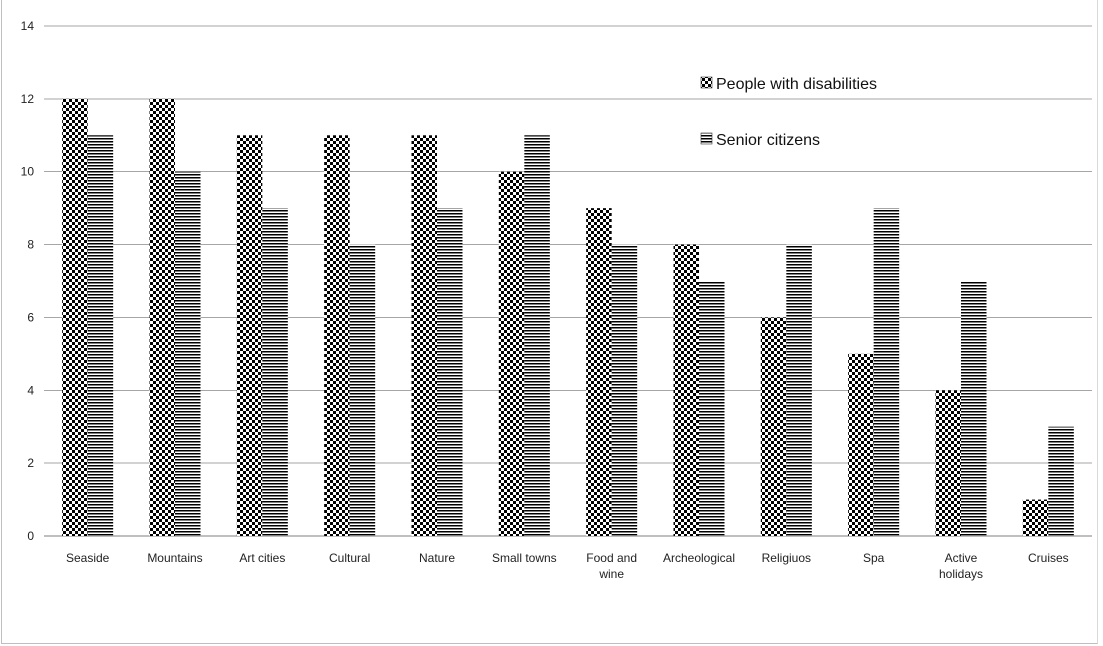  Describe the element at coordinates (768, 140) in the screenshot. I see `legend-label: Senior citizens` at that location.